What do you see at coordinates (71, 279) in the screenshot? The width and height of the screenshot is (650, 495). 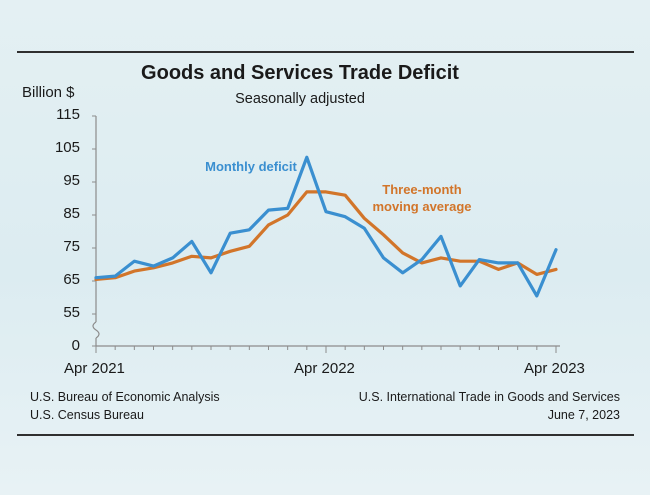 I see `y-tick-label: 65` at bounding box center [71, 279].